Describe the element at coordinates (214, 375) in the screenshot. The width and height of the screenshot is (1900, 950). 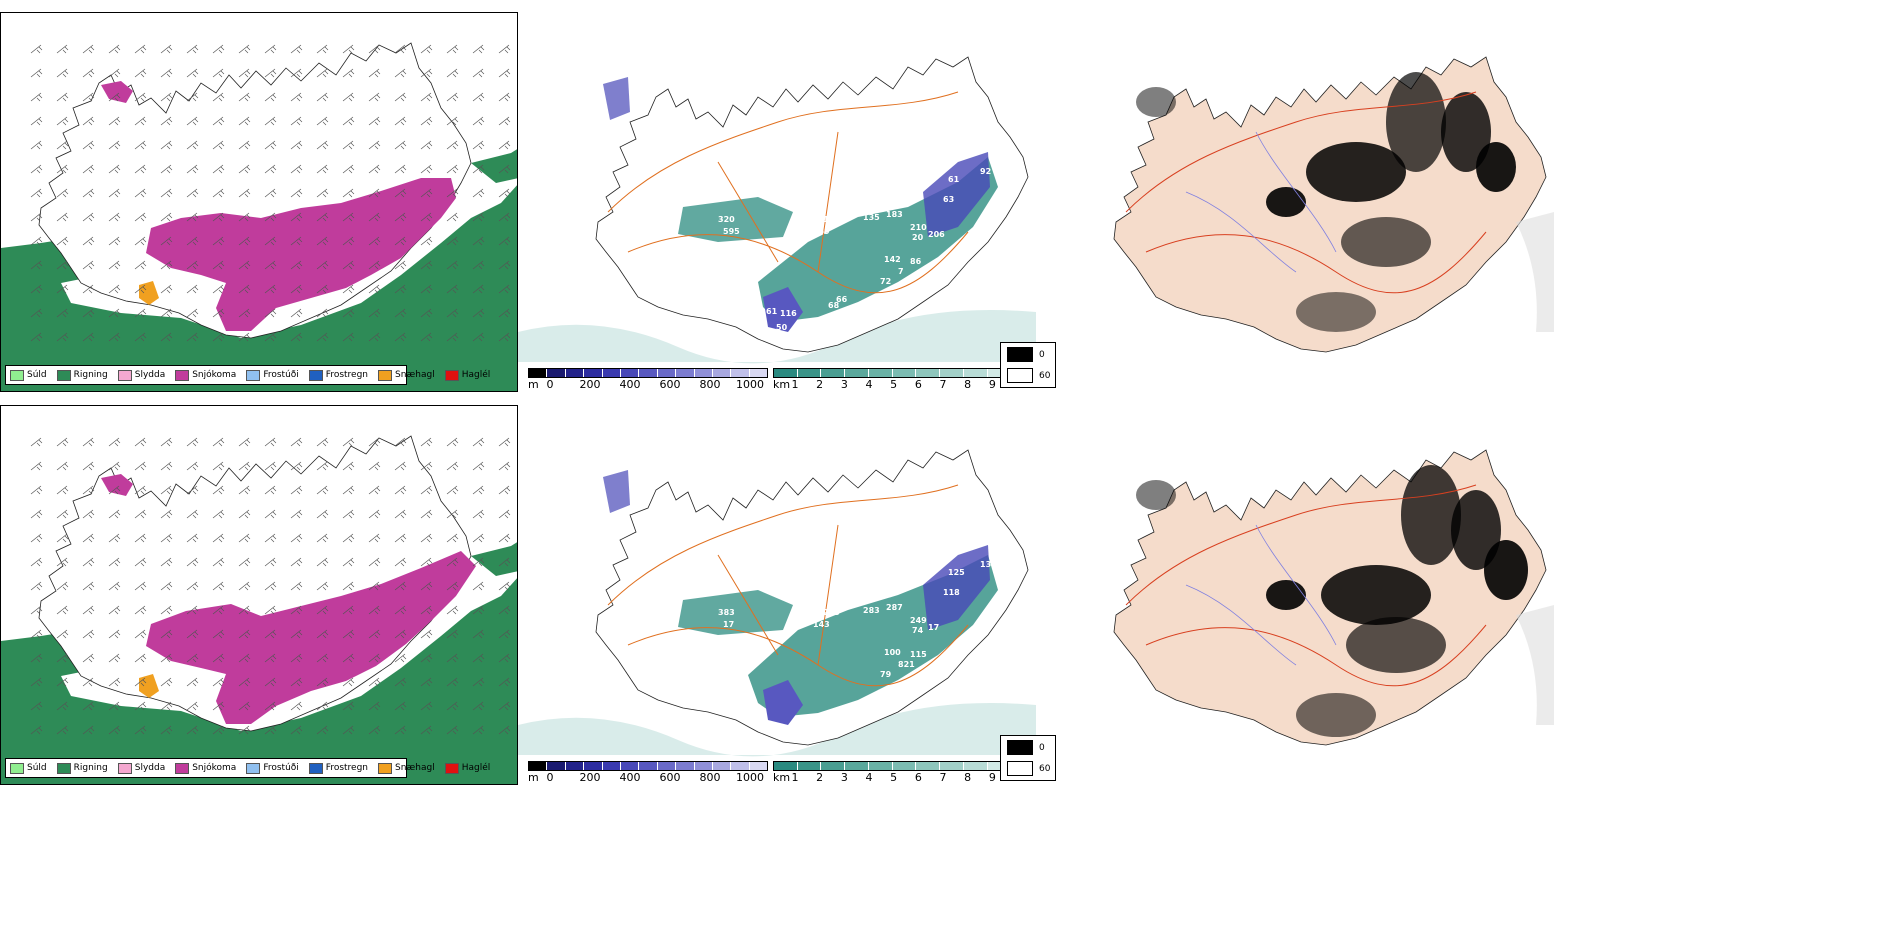
I see `legend-label: Snjókoma` at that location.